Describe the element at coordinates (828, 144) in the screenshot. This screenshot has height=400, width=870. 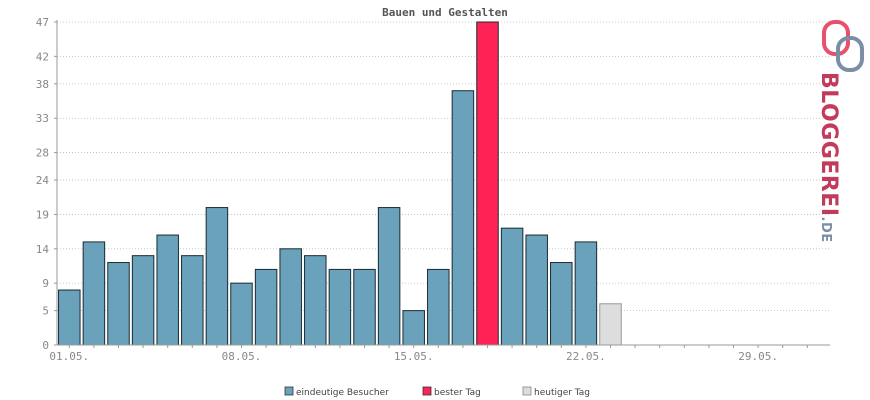
I see `logo-text: BLOGGEREI` at that location.